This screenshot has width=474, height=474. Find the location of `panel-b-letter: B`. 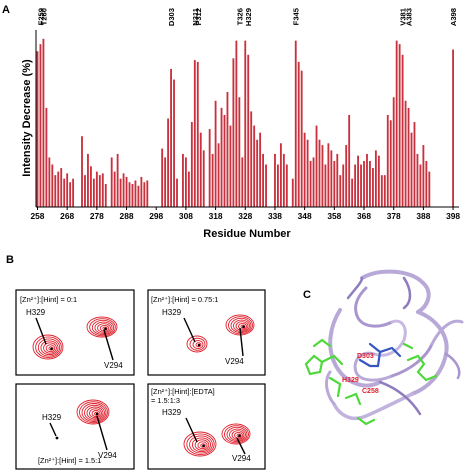

panel-b-letter: B is located at coordinates (10, 260).